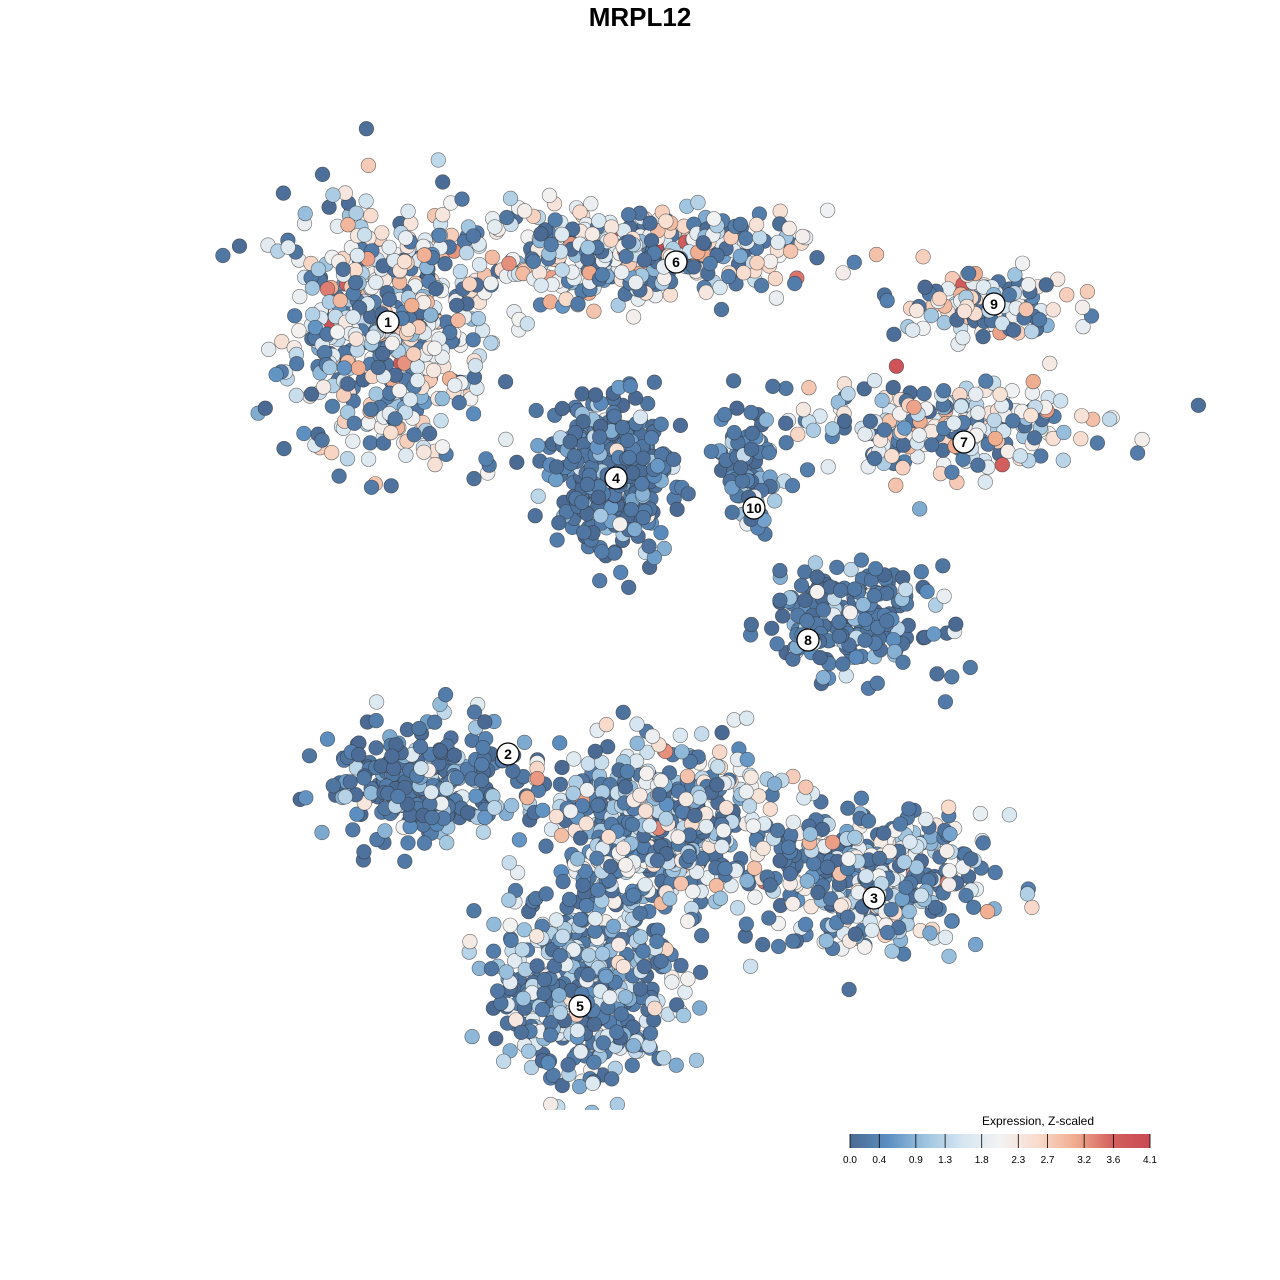 The image size is (1280, 1280). Describe the element at coordinates (1000, 1150) in the screenshot. I see `legend-colorbar: 0.0 0.4 0.9 1.3 1.8 2.3 2.7 3.2 3.6 4.1` at that location.